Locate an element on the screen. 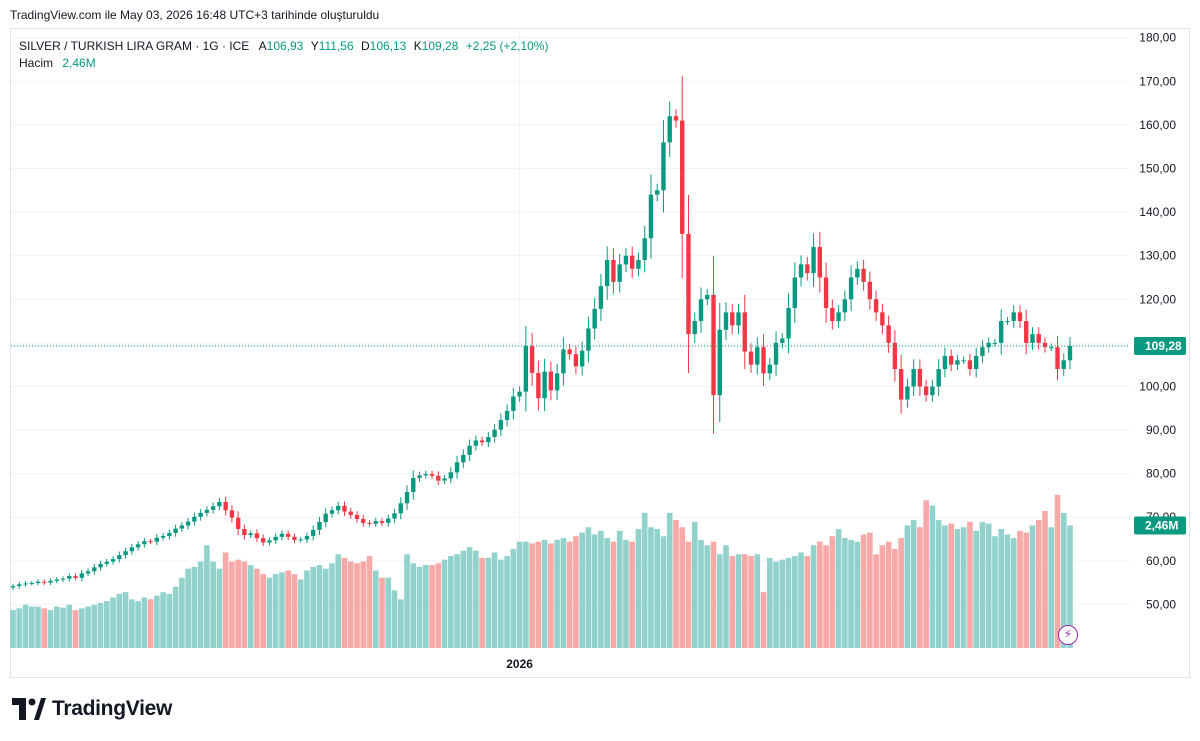 Image resolution: width=1200 pixels, height=741 pixels. price-tick-label: 60,00 is located at coordinates (1161, 561).